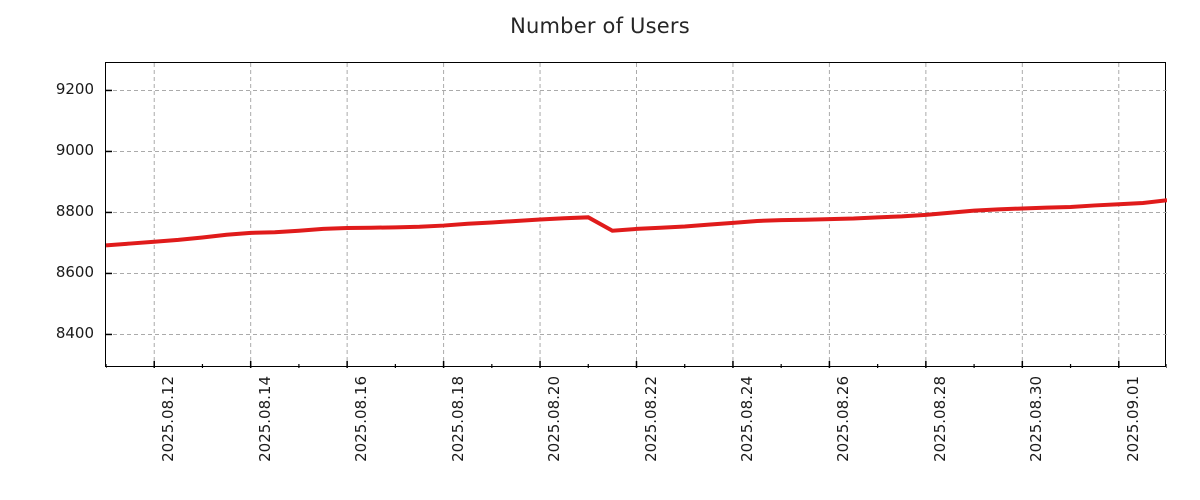 This screenshot has height=500, width=1200. I want to click on chart-title: Number of Users, so click(600, 26).